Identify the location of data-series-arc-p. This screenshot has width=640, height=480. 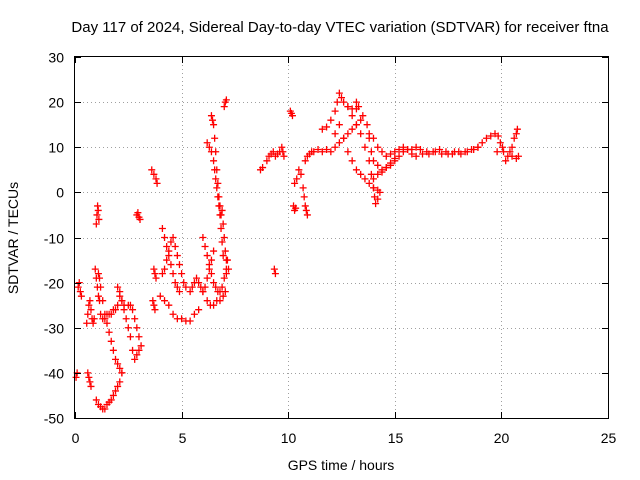
(215, 199).